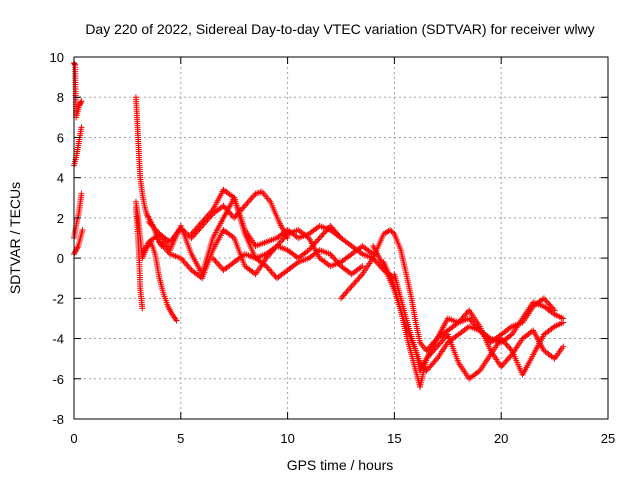  Describe the element at coordinates (57, 57) in the screenshot. I see `y-tick-label: 10` at that location.